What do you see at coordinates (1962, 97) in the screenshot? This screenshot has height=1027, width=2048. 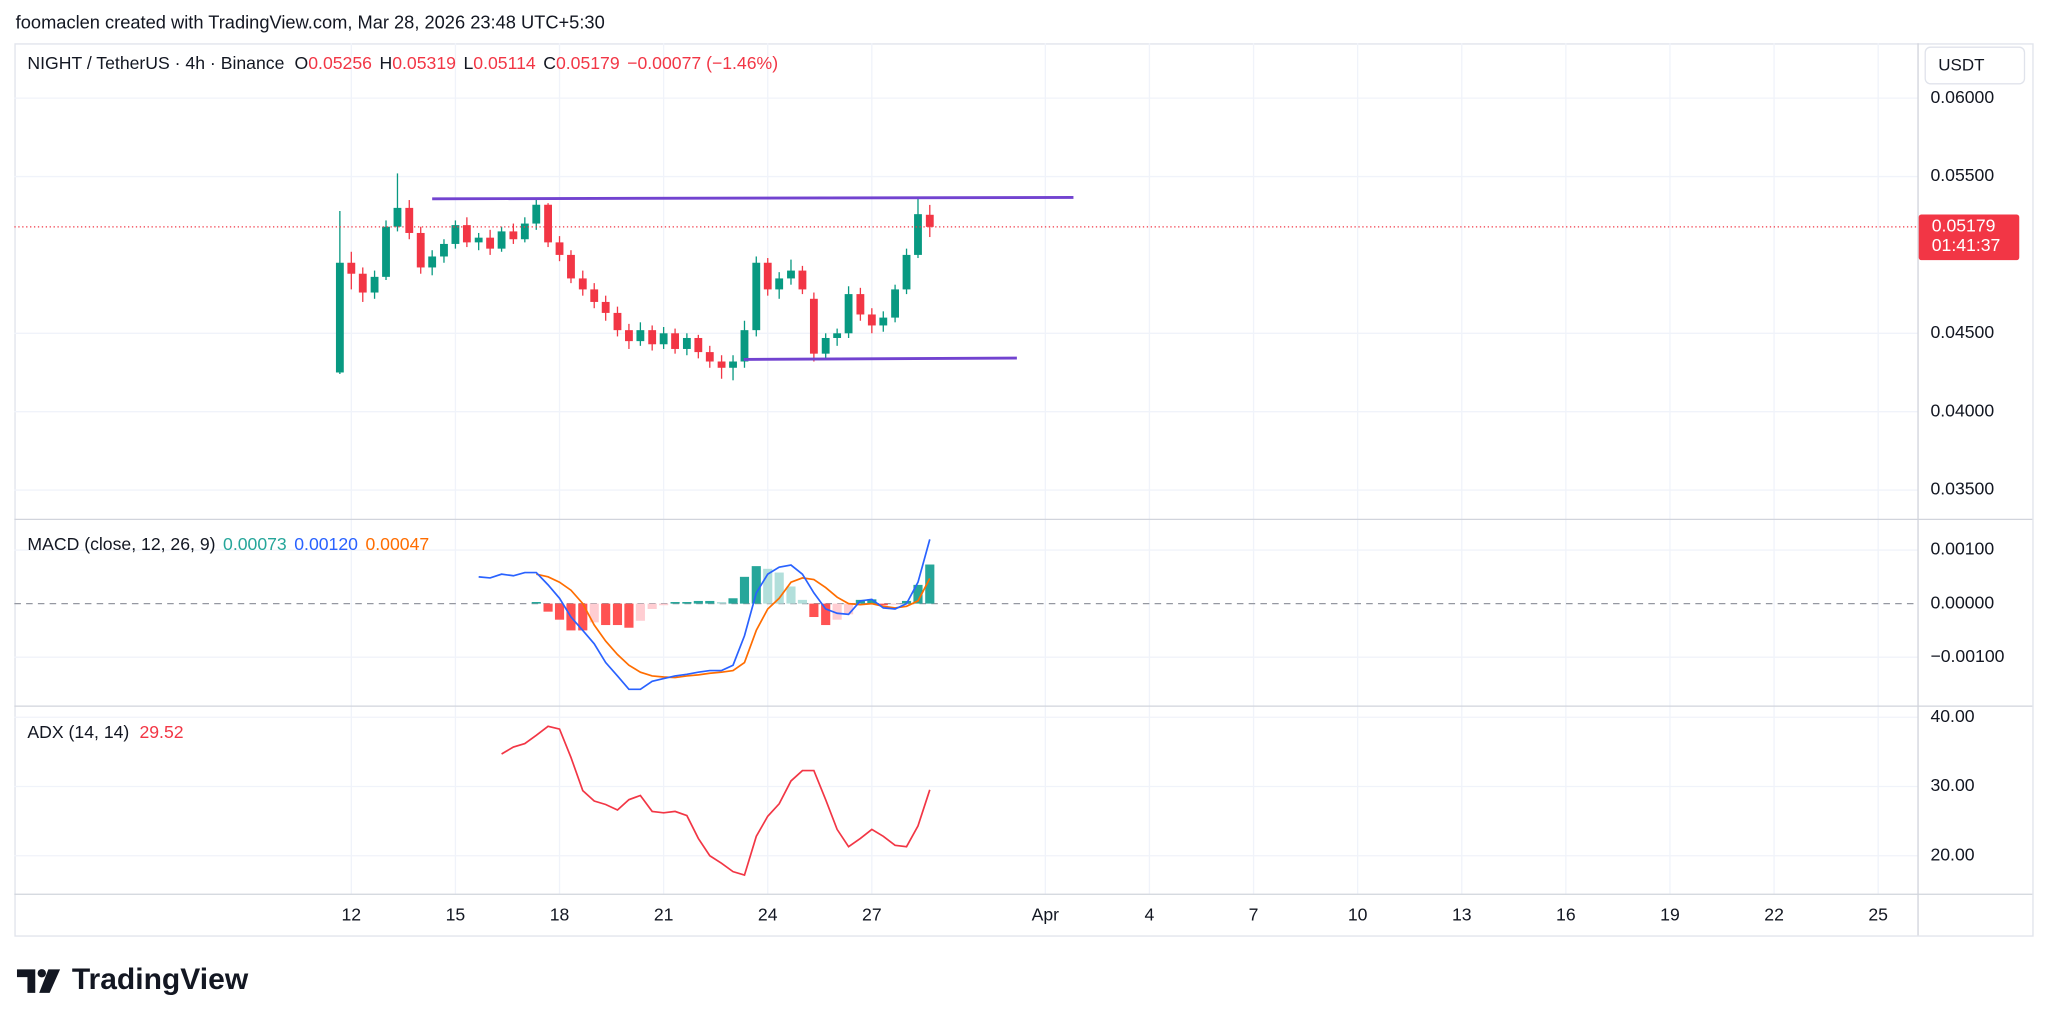 I see `y-tick-label: 0.06000` at bounding box center [1962, 97].